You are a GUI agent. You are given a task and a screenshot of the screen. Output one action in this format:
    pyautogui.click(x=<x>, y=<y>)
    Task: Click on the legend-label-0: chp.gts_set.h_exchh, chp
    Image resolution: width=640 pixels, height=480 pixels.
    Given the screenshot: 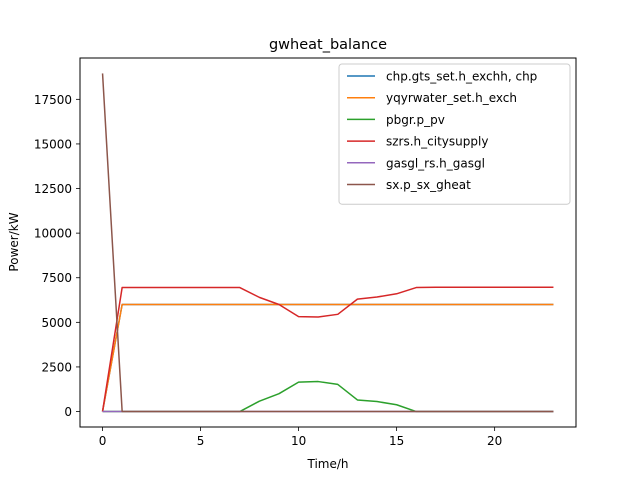 What is the action you would take?
    pyautogui.click(x=461, y=77)
    